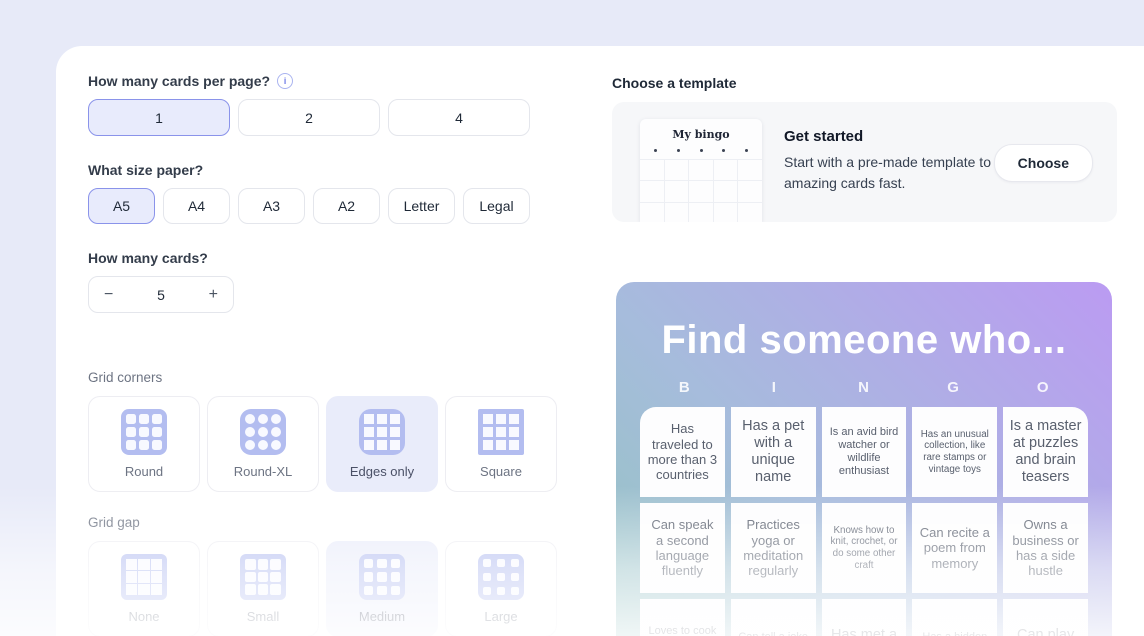  I want to click on grid-gap-option-medium: Medium, so click(382, 588).